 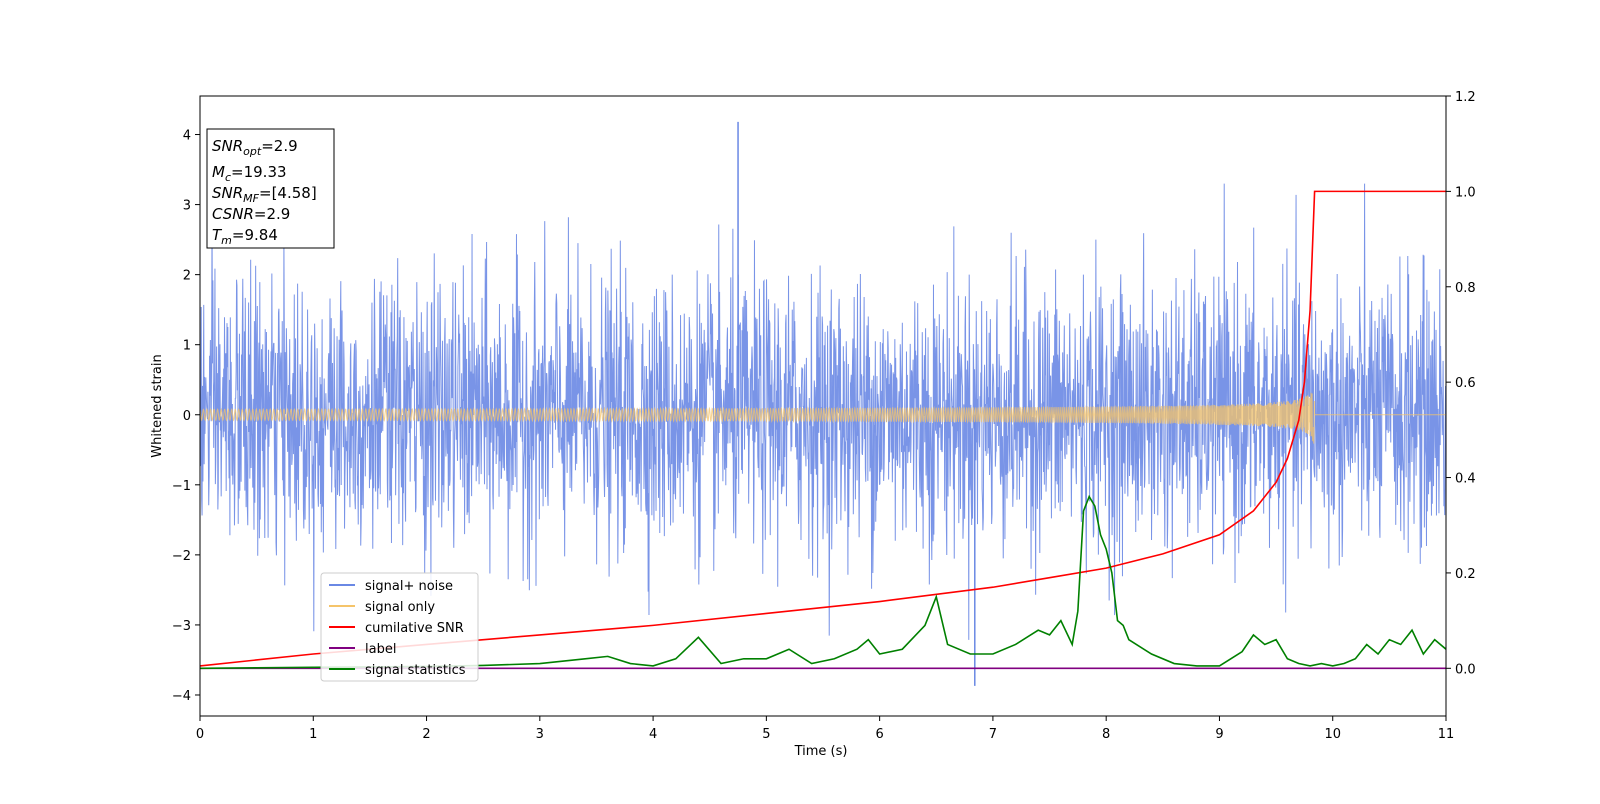 I want to click on y-tick-label-right: 1.2, so click(x=1465, y=97).